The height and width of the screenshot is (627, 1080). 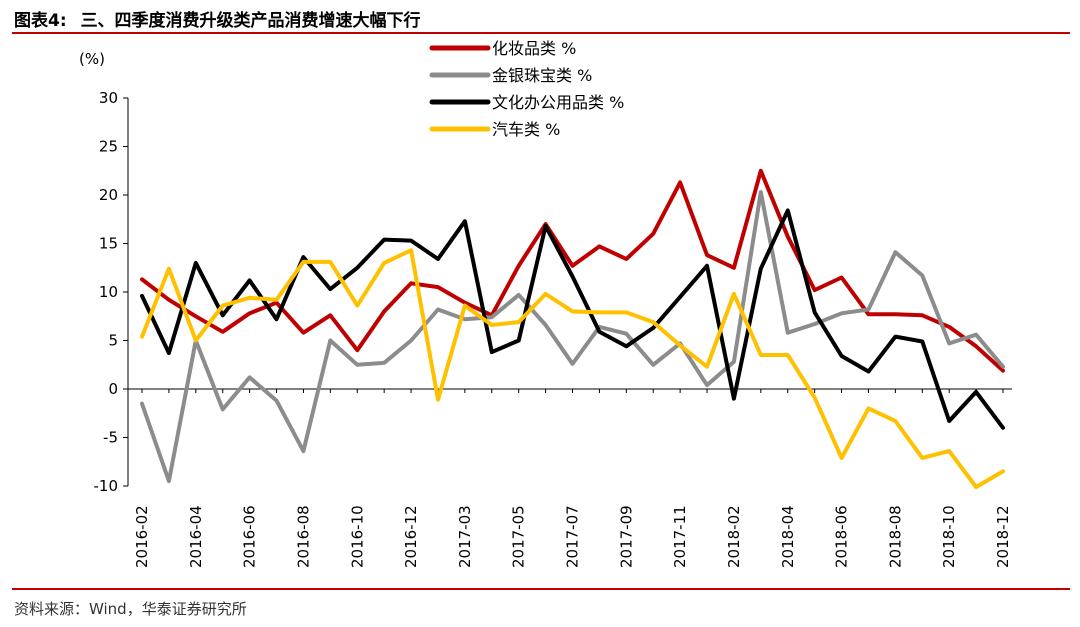 What do you see at coordinates (108, 147) in the screenshot?
I see `y-tick-label: 25` at bounding box center [108, 147].